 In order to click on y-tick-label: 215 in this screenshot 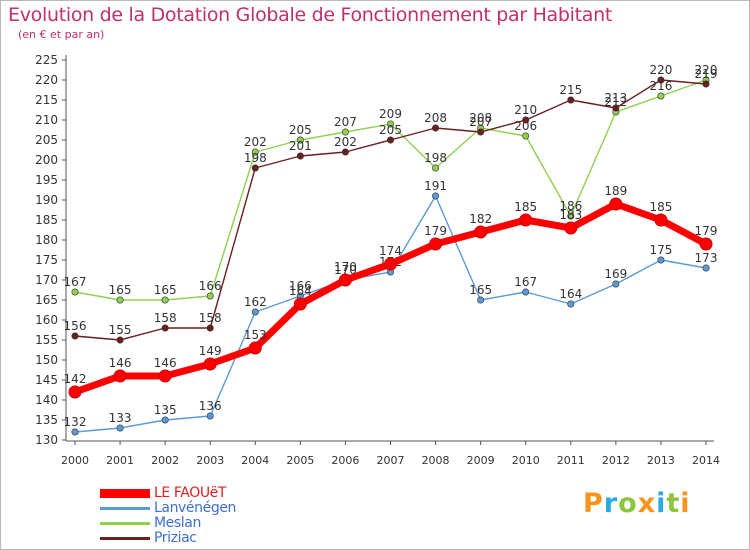, I will do `click(46, 100)`.